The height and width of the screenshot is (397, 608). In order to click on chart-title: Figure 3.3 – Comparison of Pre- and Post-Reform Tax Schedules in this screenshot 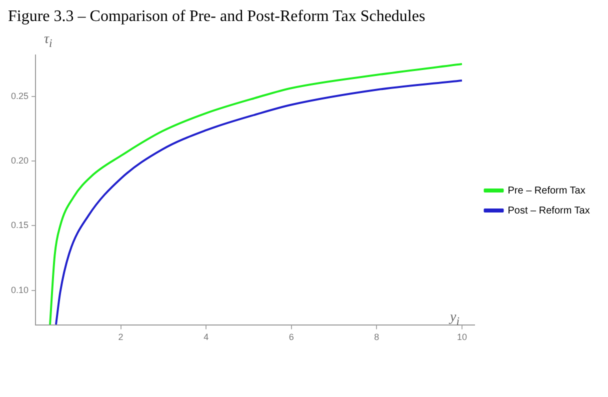, I will do `click(217, 17)`.